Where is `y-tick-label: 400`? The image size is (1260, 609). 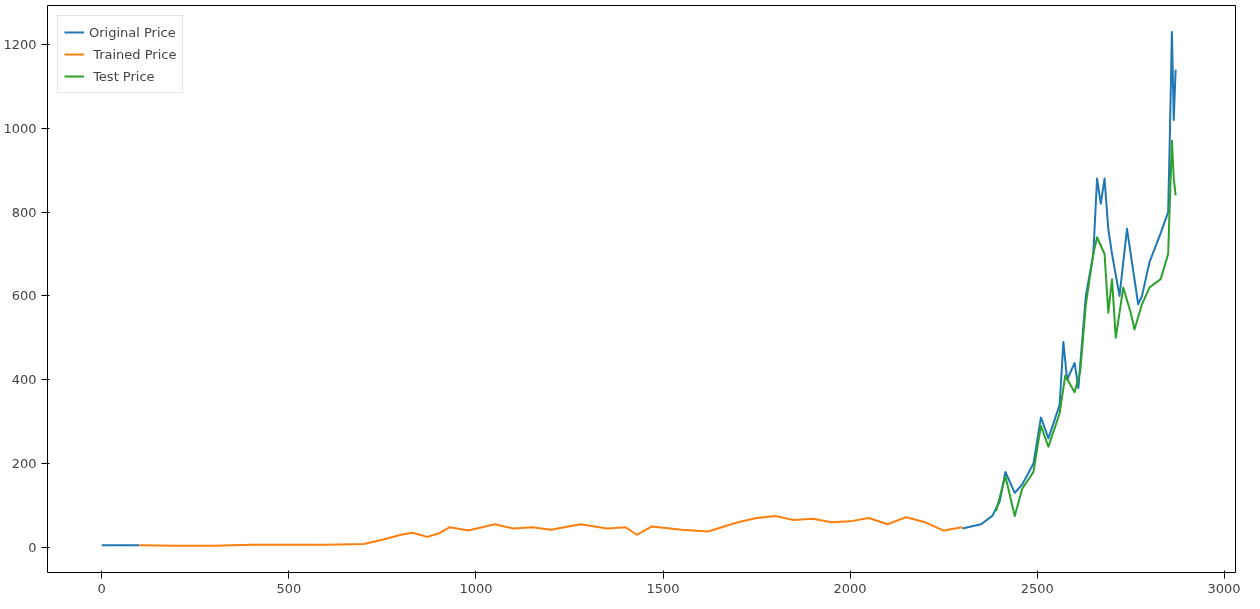
y-tick-label: 400 is located at coordinates (24, 380).